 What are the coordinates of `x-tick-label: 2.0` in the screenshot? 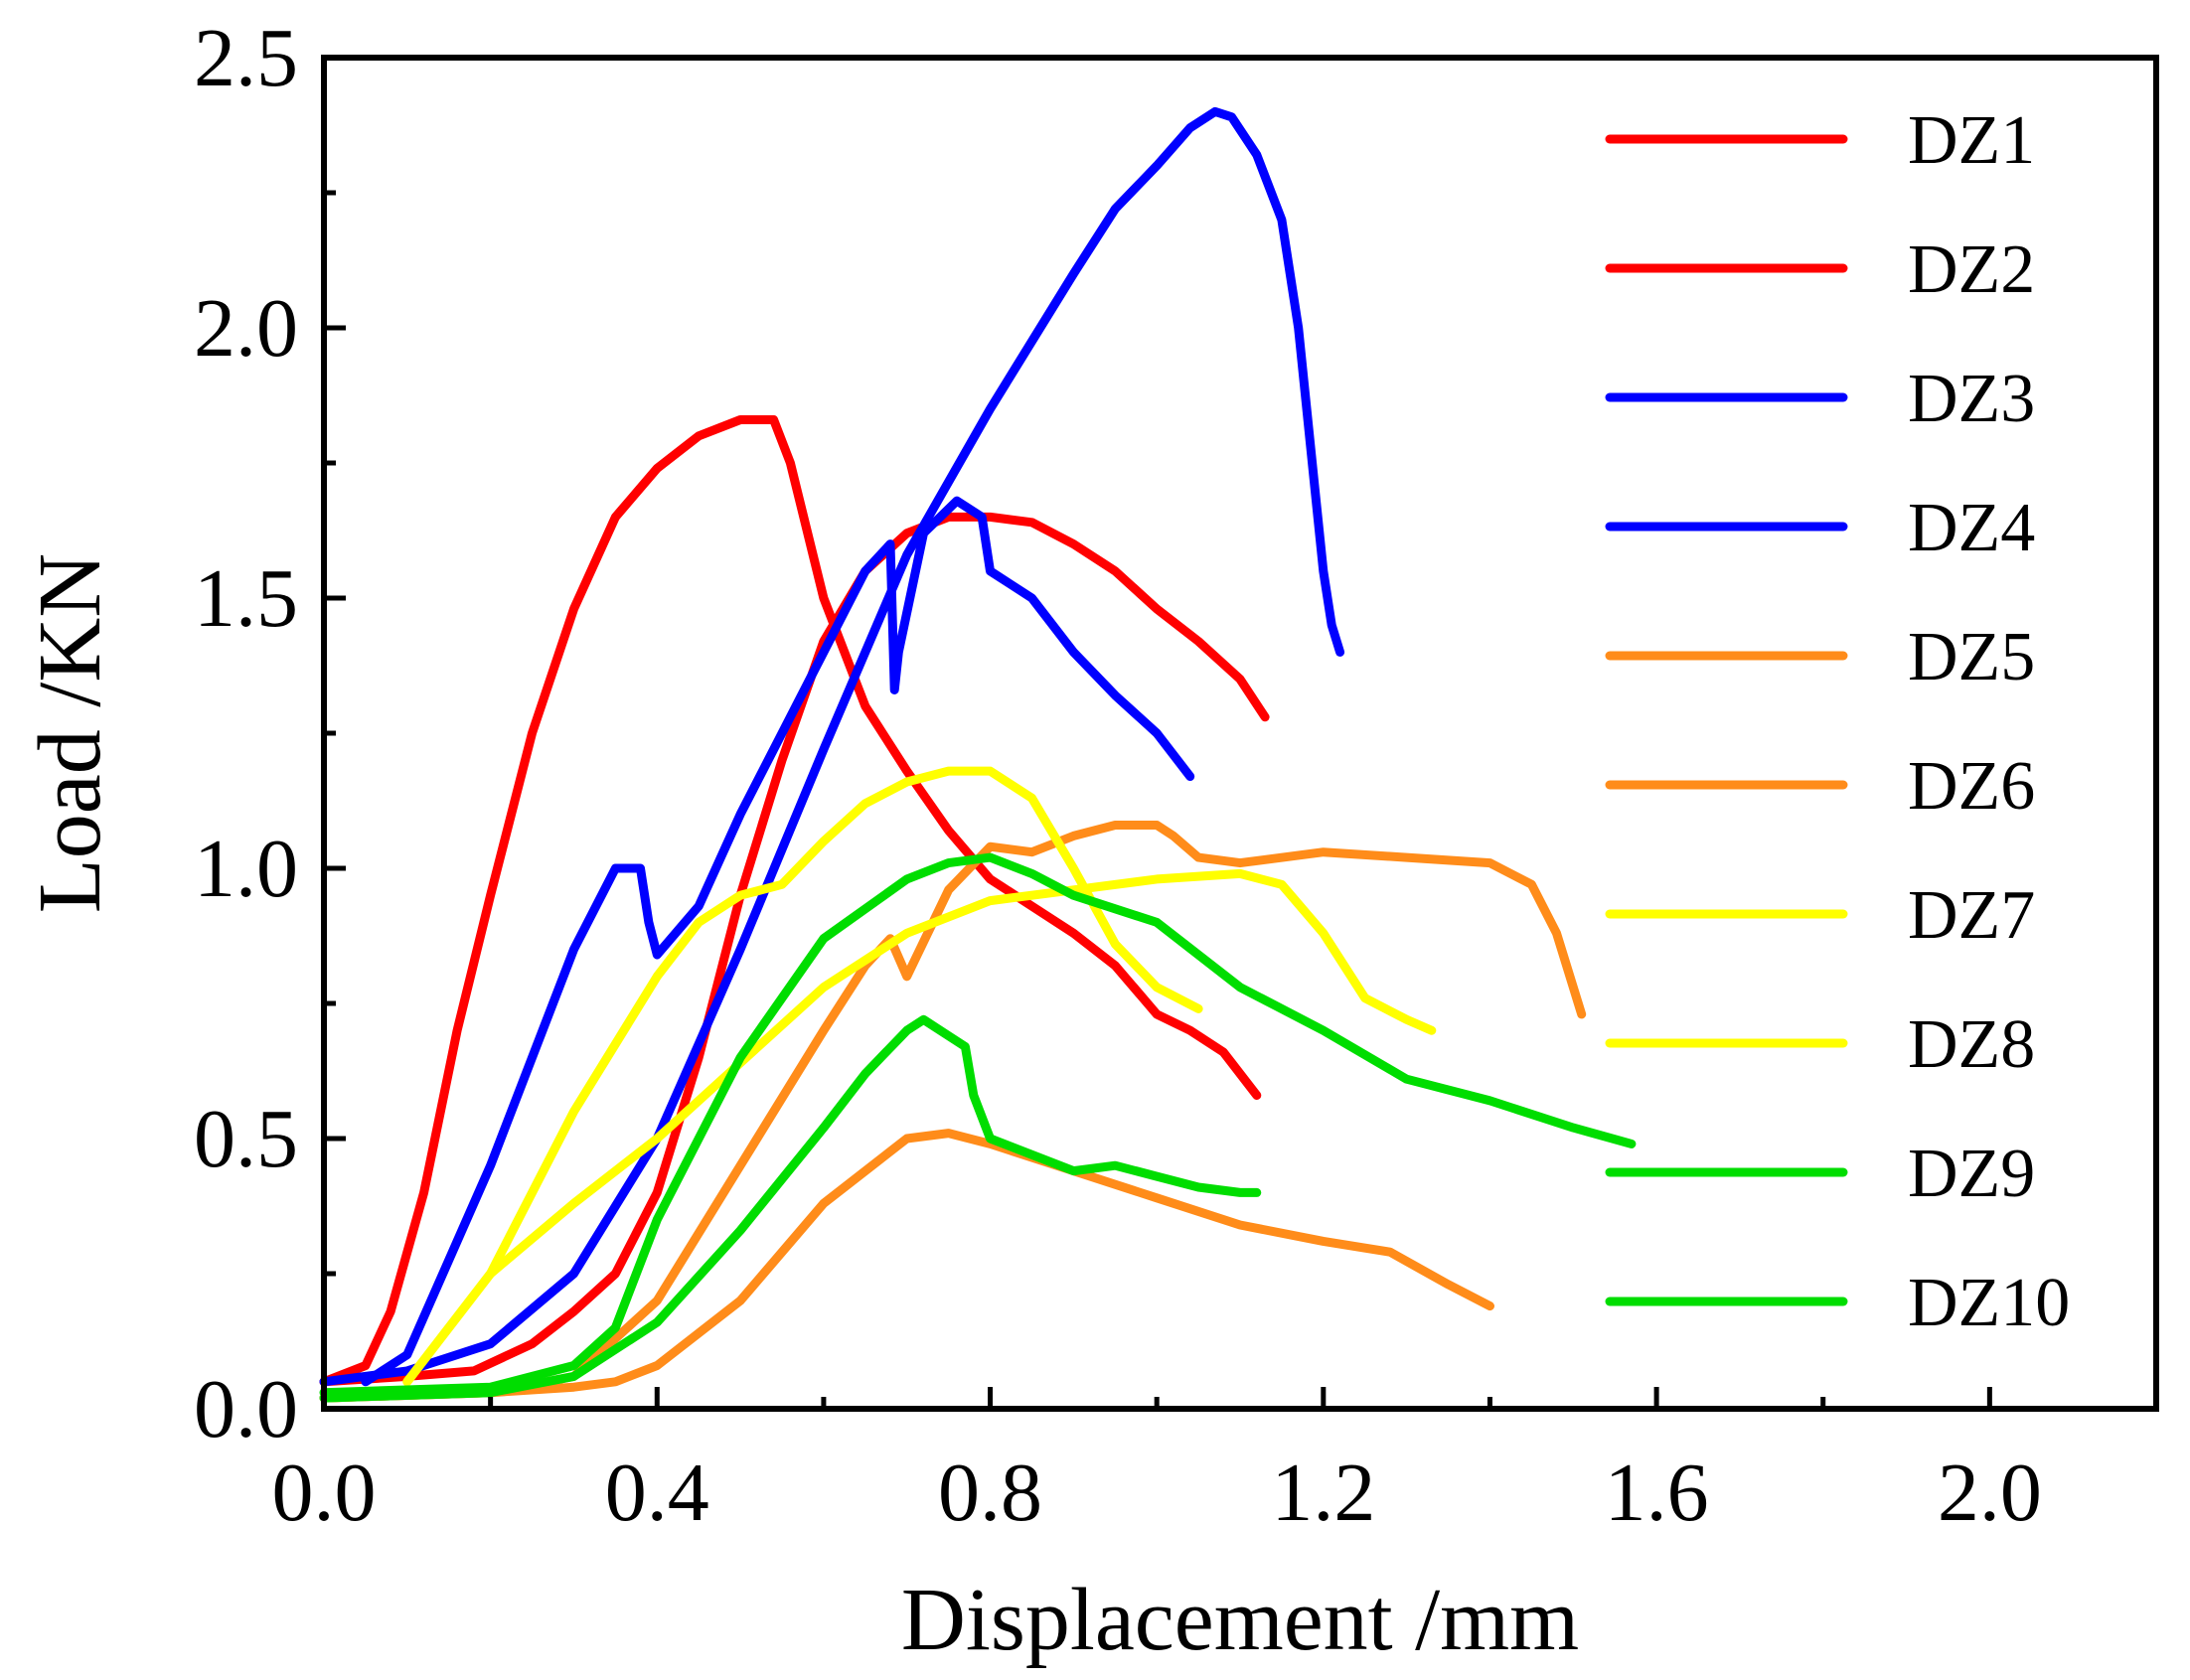 It's located at (1990, 1493).